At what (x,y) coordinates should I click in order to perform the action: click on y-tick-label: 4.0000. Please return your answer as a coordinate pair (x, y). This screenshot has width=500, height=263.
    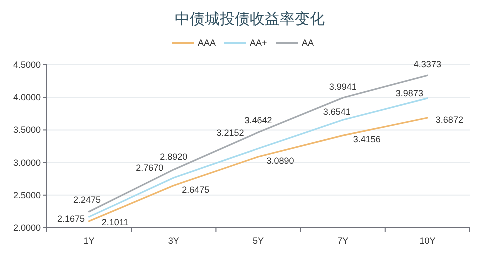
    Looking at the image, I should click on (27, 97).